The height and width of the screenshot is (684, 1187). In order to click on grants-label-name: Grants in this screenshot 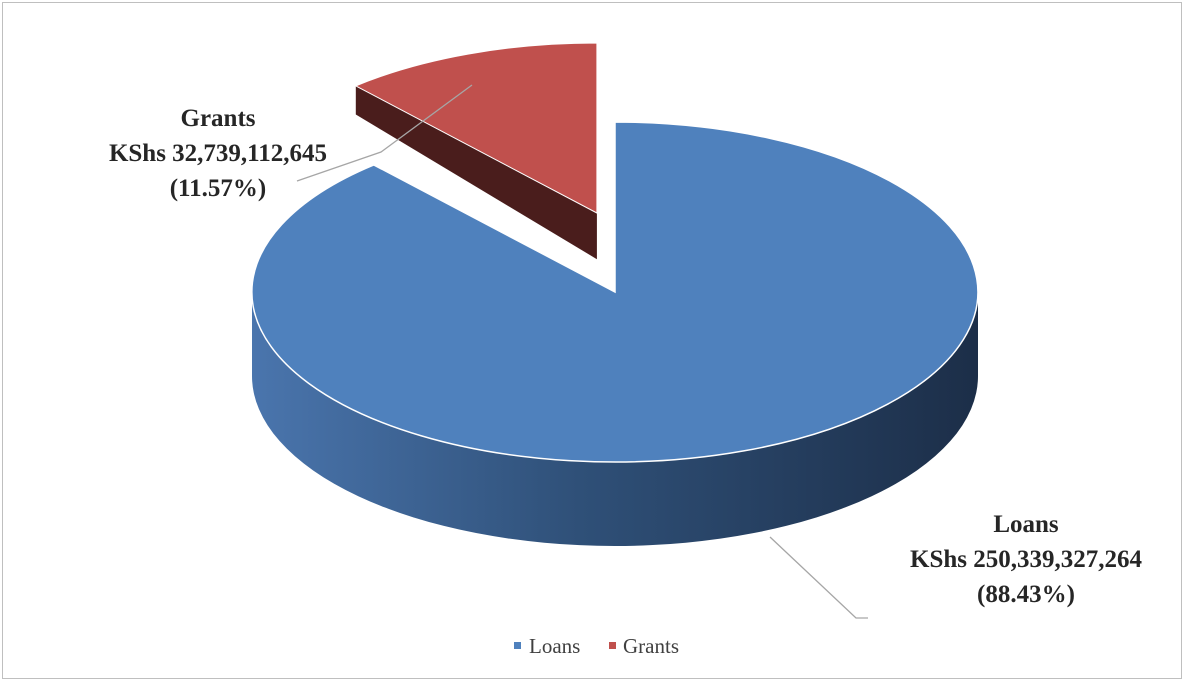, I will do `click(218, 118)`.